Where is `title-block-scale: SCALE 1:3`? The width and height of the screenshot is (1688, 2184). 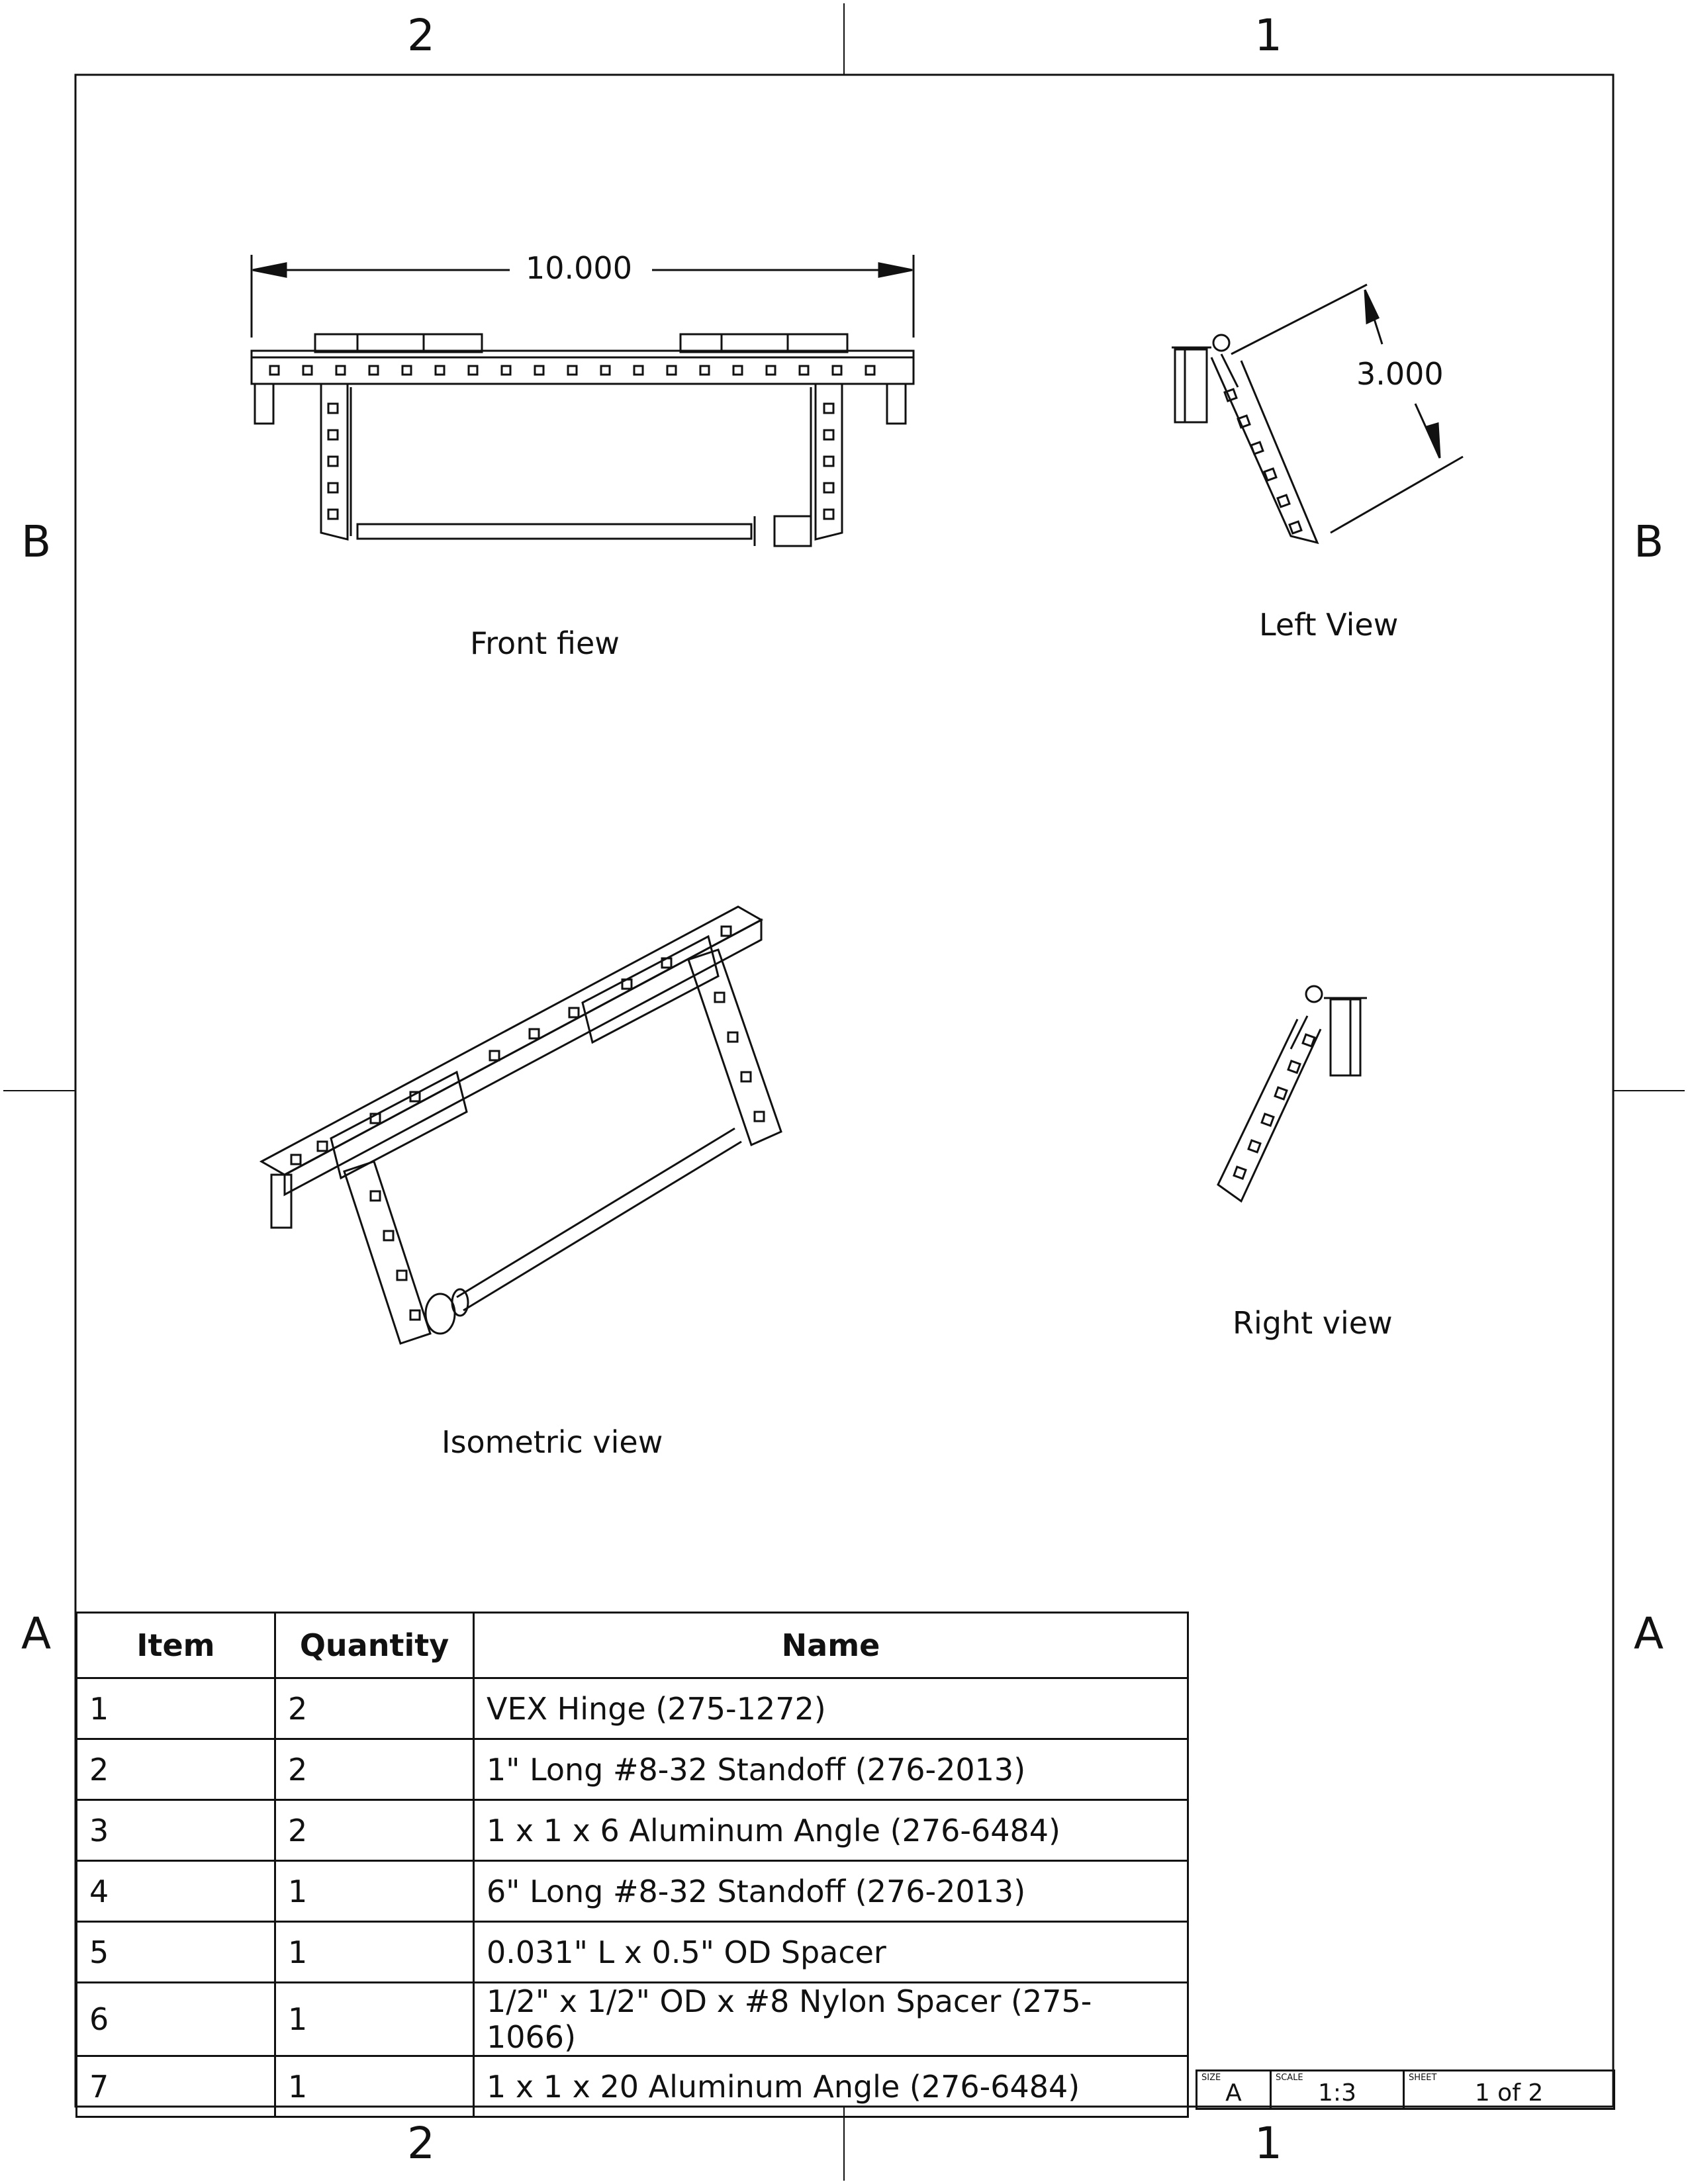 title-block-scale: SCALE 1:3 is located at coordinates (1338, 2089).